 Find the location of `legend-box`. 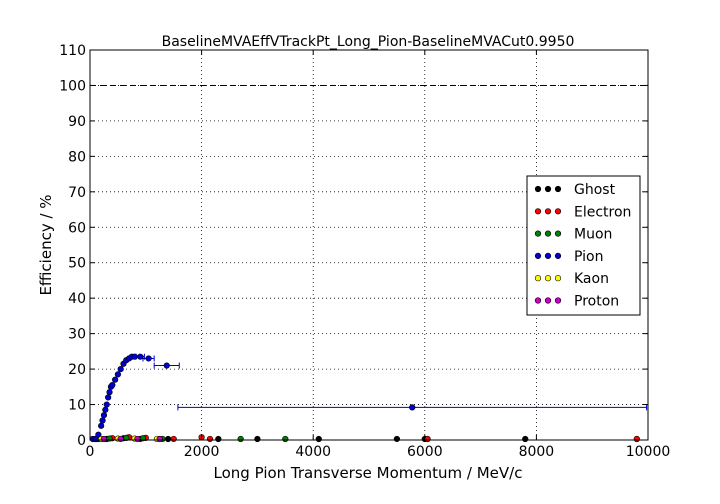

legend-box is located at coordinates (583, 245).